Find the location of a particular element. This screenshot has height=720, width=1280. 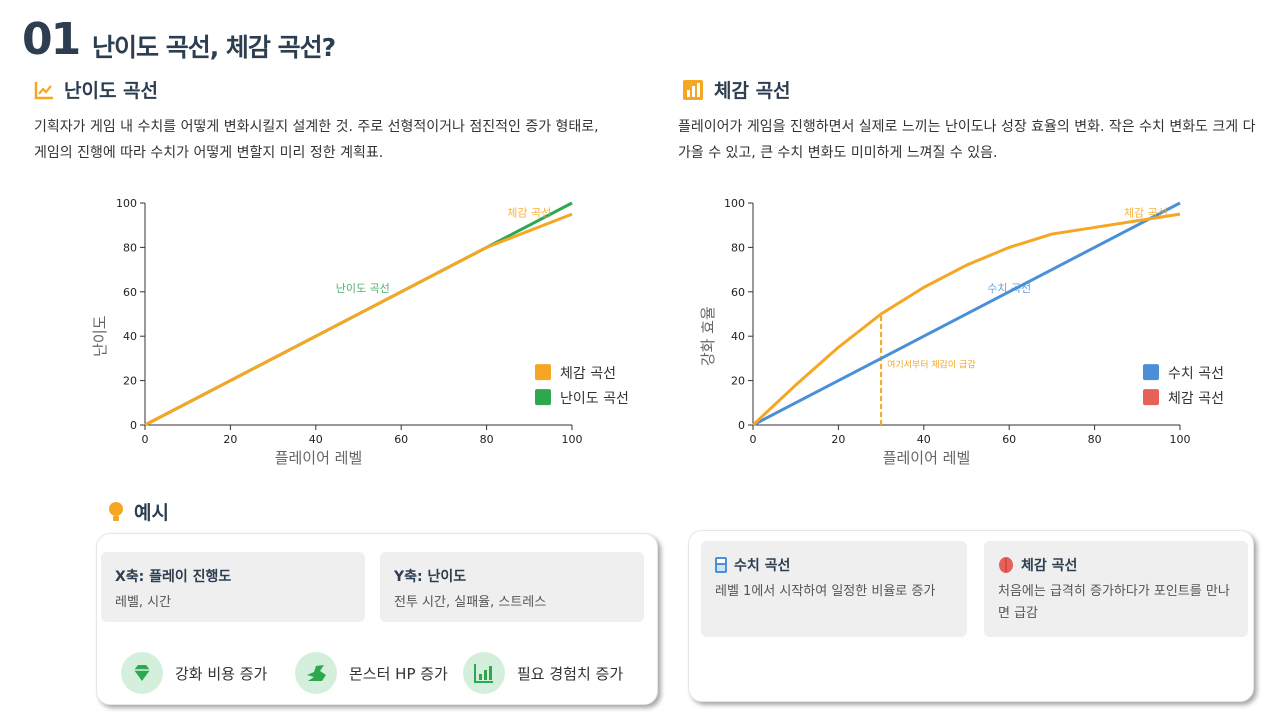

example-heading-text: 예시 is located at coordinates (151, 513).